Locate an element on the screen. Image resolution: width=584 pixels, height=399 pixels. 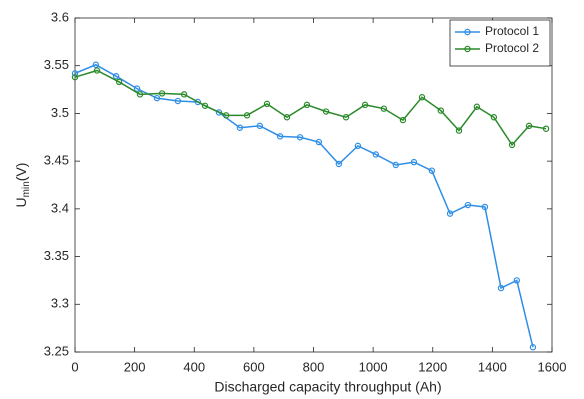
legend-box is located at coordinates (500, 43).